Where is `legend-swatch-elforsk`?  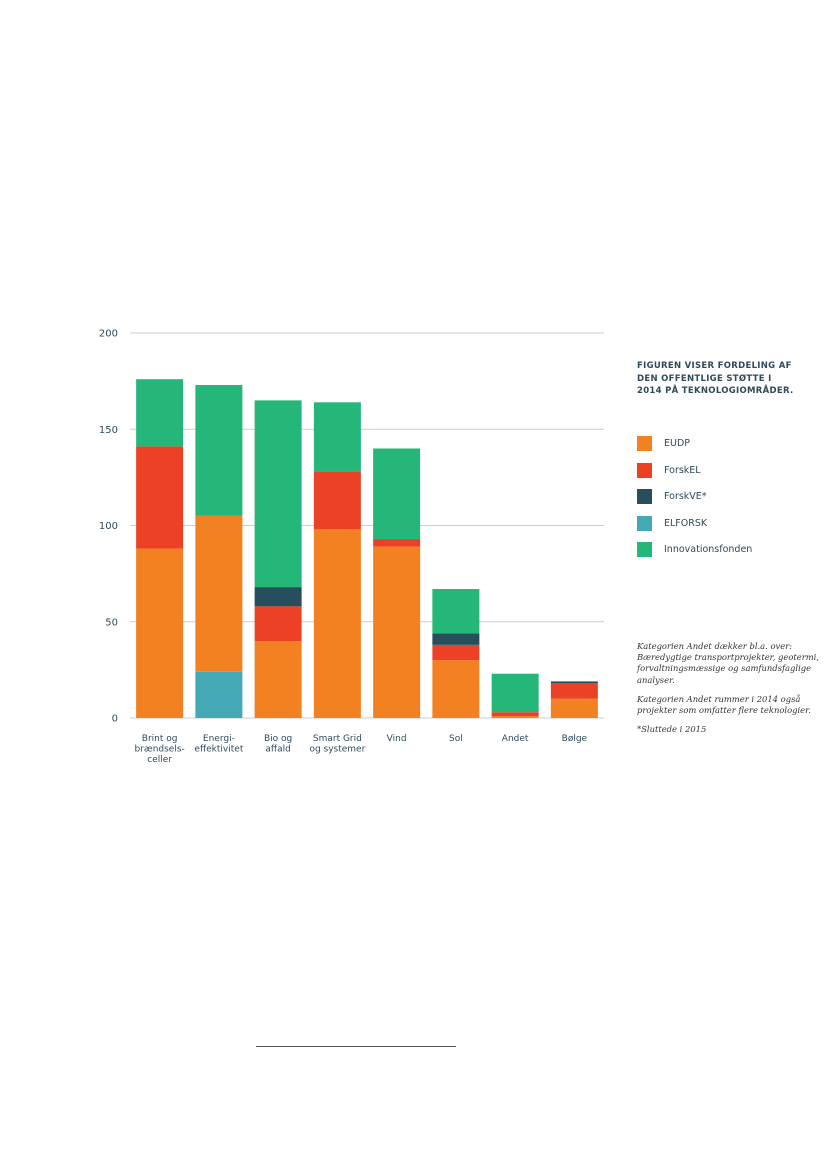 legend-swatch-elforsk is located at coordinates (644, 523).